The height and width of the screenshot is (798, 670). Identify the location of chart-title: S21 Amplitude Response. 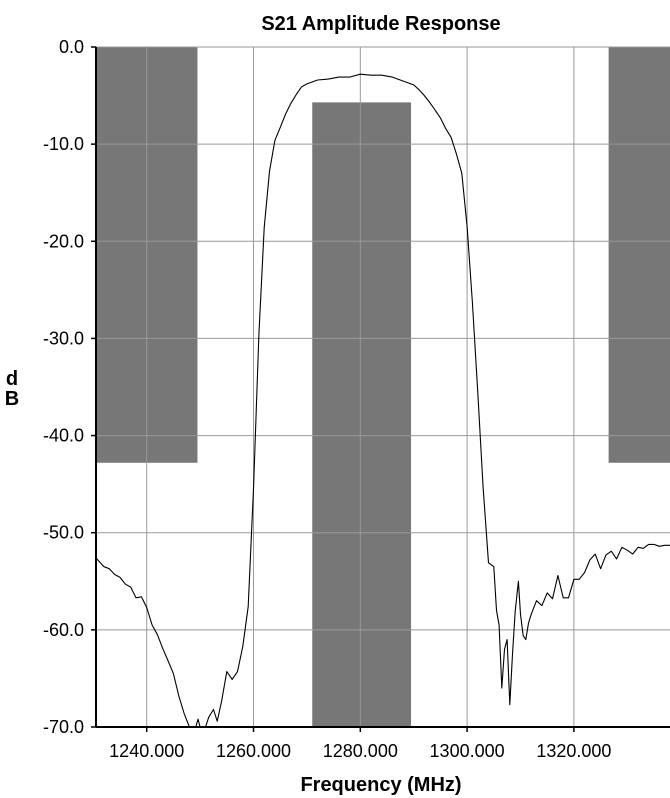
(380, 24).